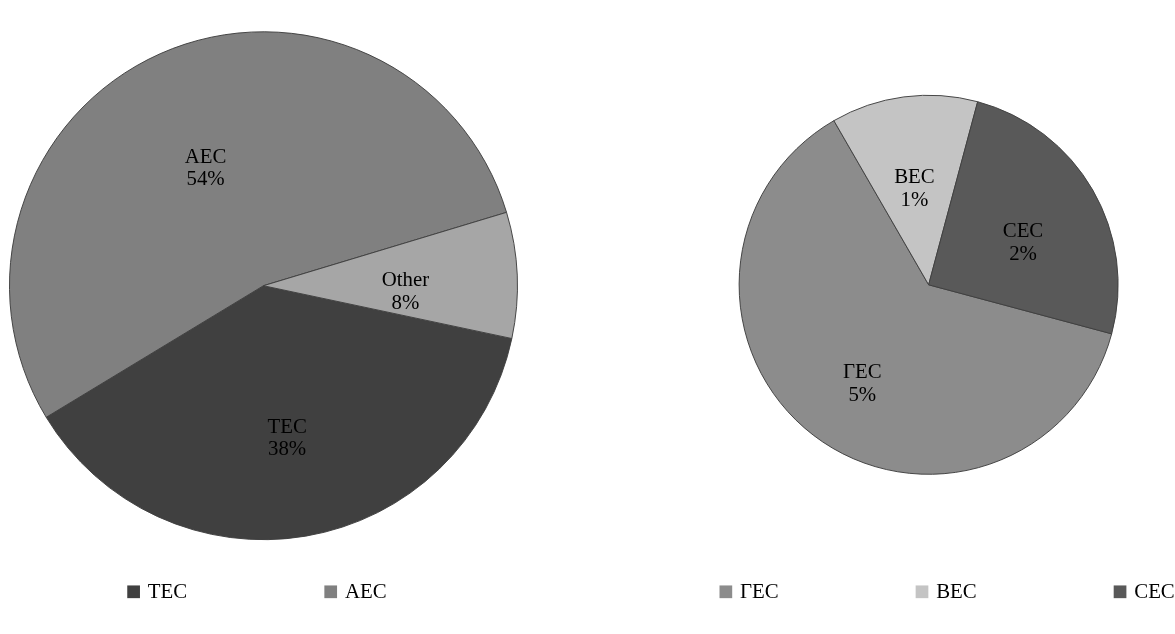  I want to click on legend-label: ВЕС, so click(956, 591).